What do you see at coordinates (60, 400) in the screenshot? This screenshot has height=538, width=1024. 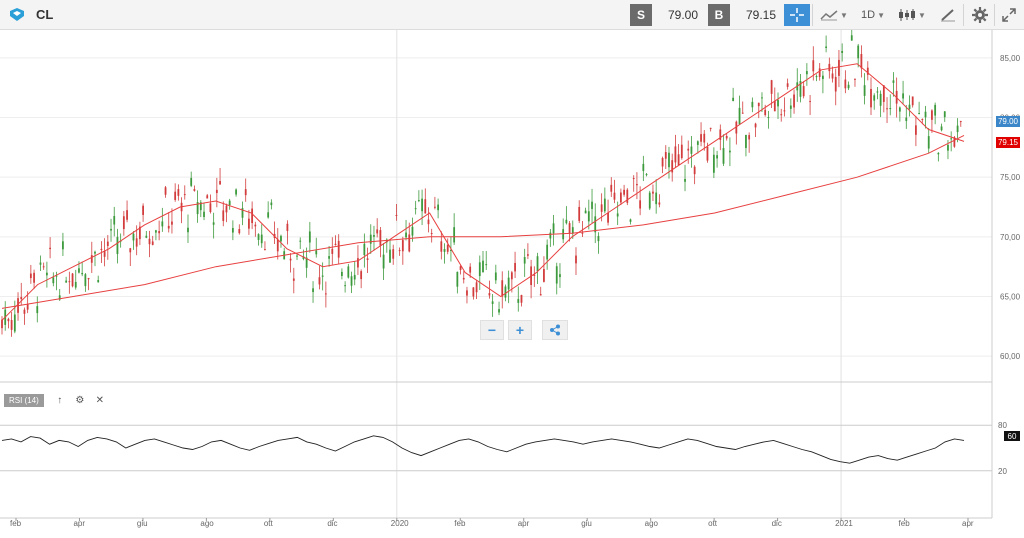 I see `arrow-up-icon: ↑` at bounding box center [60, 400].